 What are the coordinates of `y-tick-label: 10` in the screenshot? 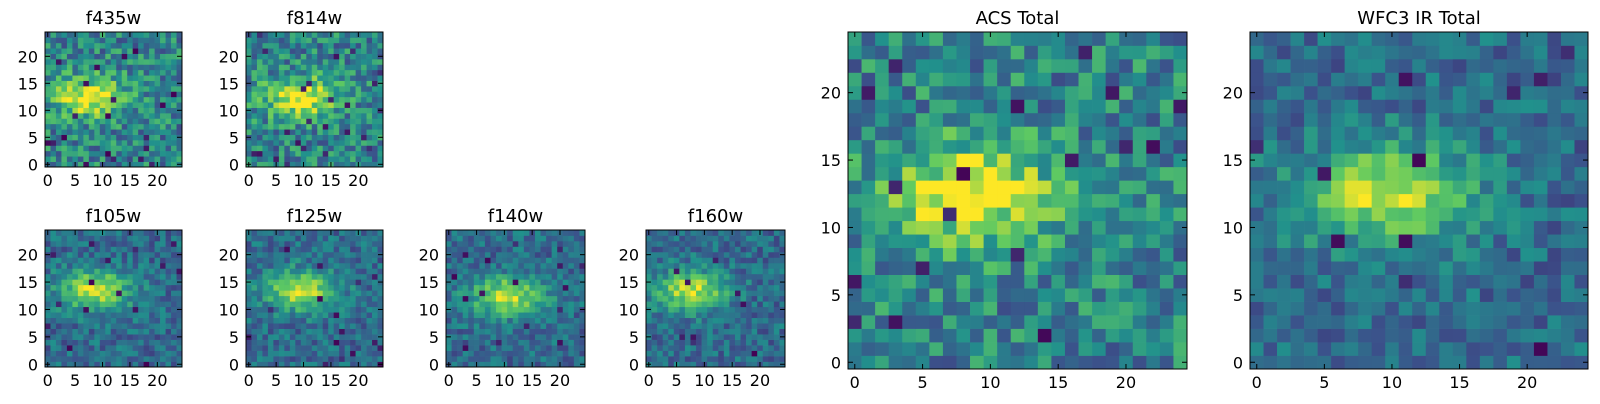 It's located at (28, 309).